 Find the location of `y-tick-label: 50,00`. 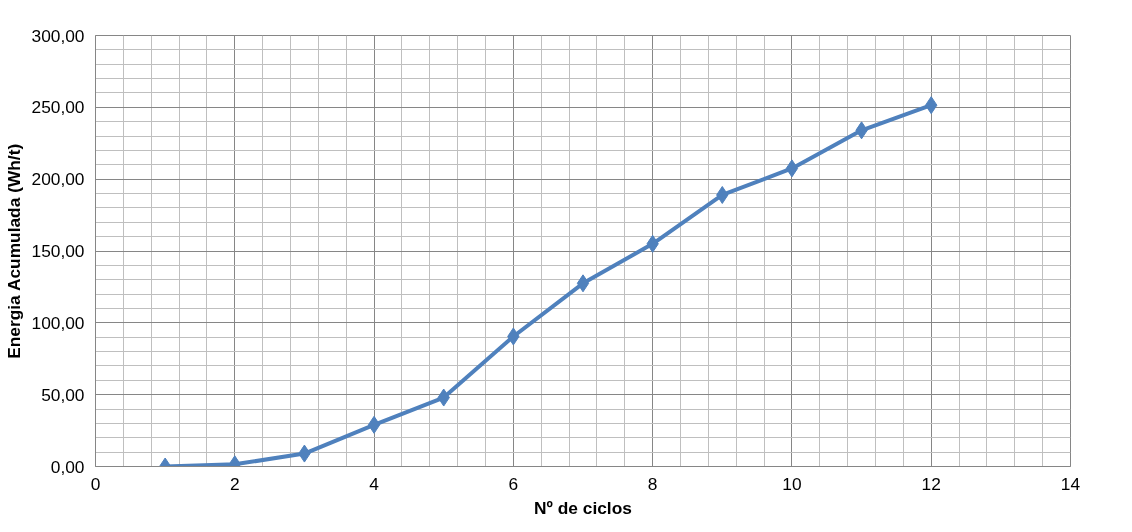

y-tick-label: 50,00 is located at coordinates (63, 394).